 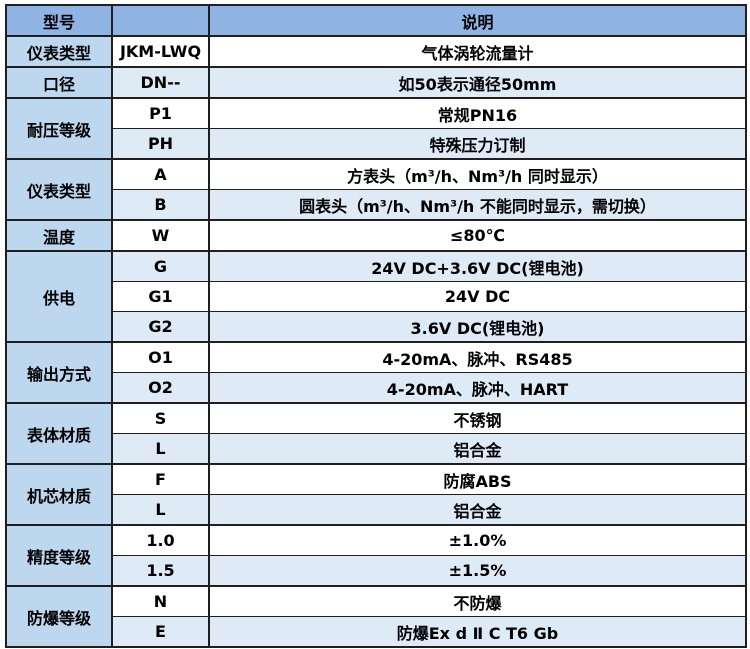 I want to click on code-cell: 1.0, so click(x=160, y=540).